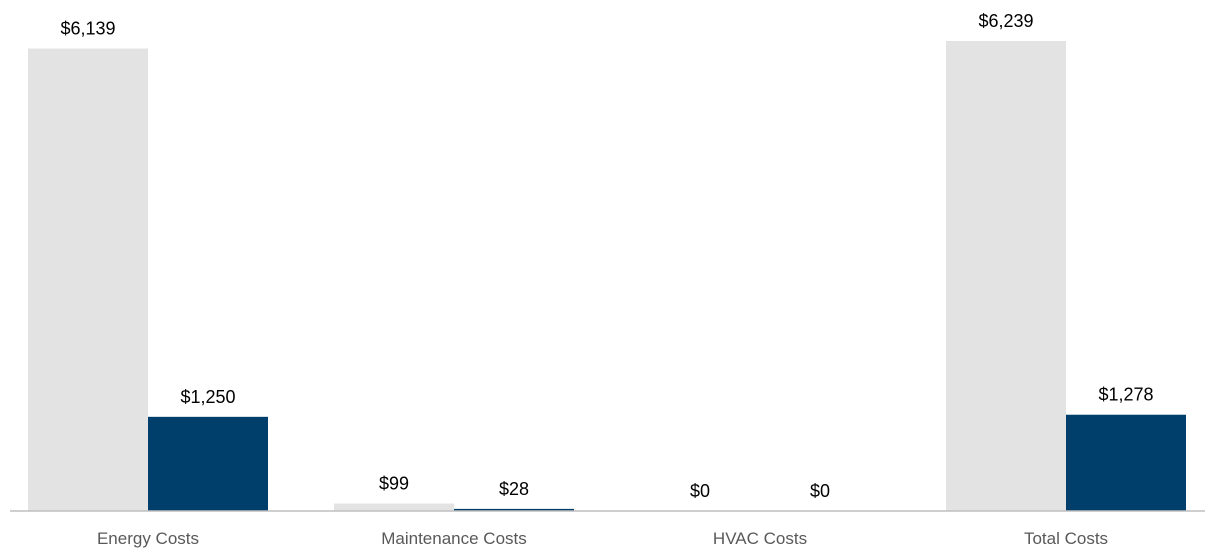  Describe the element at coordinates (514, 509) in the screenshot. I see `bar-series2-maintenance-costs` at that location.